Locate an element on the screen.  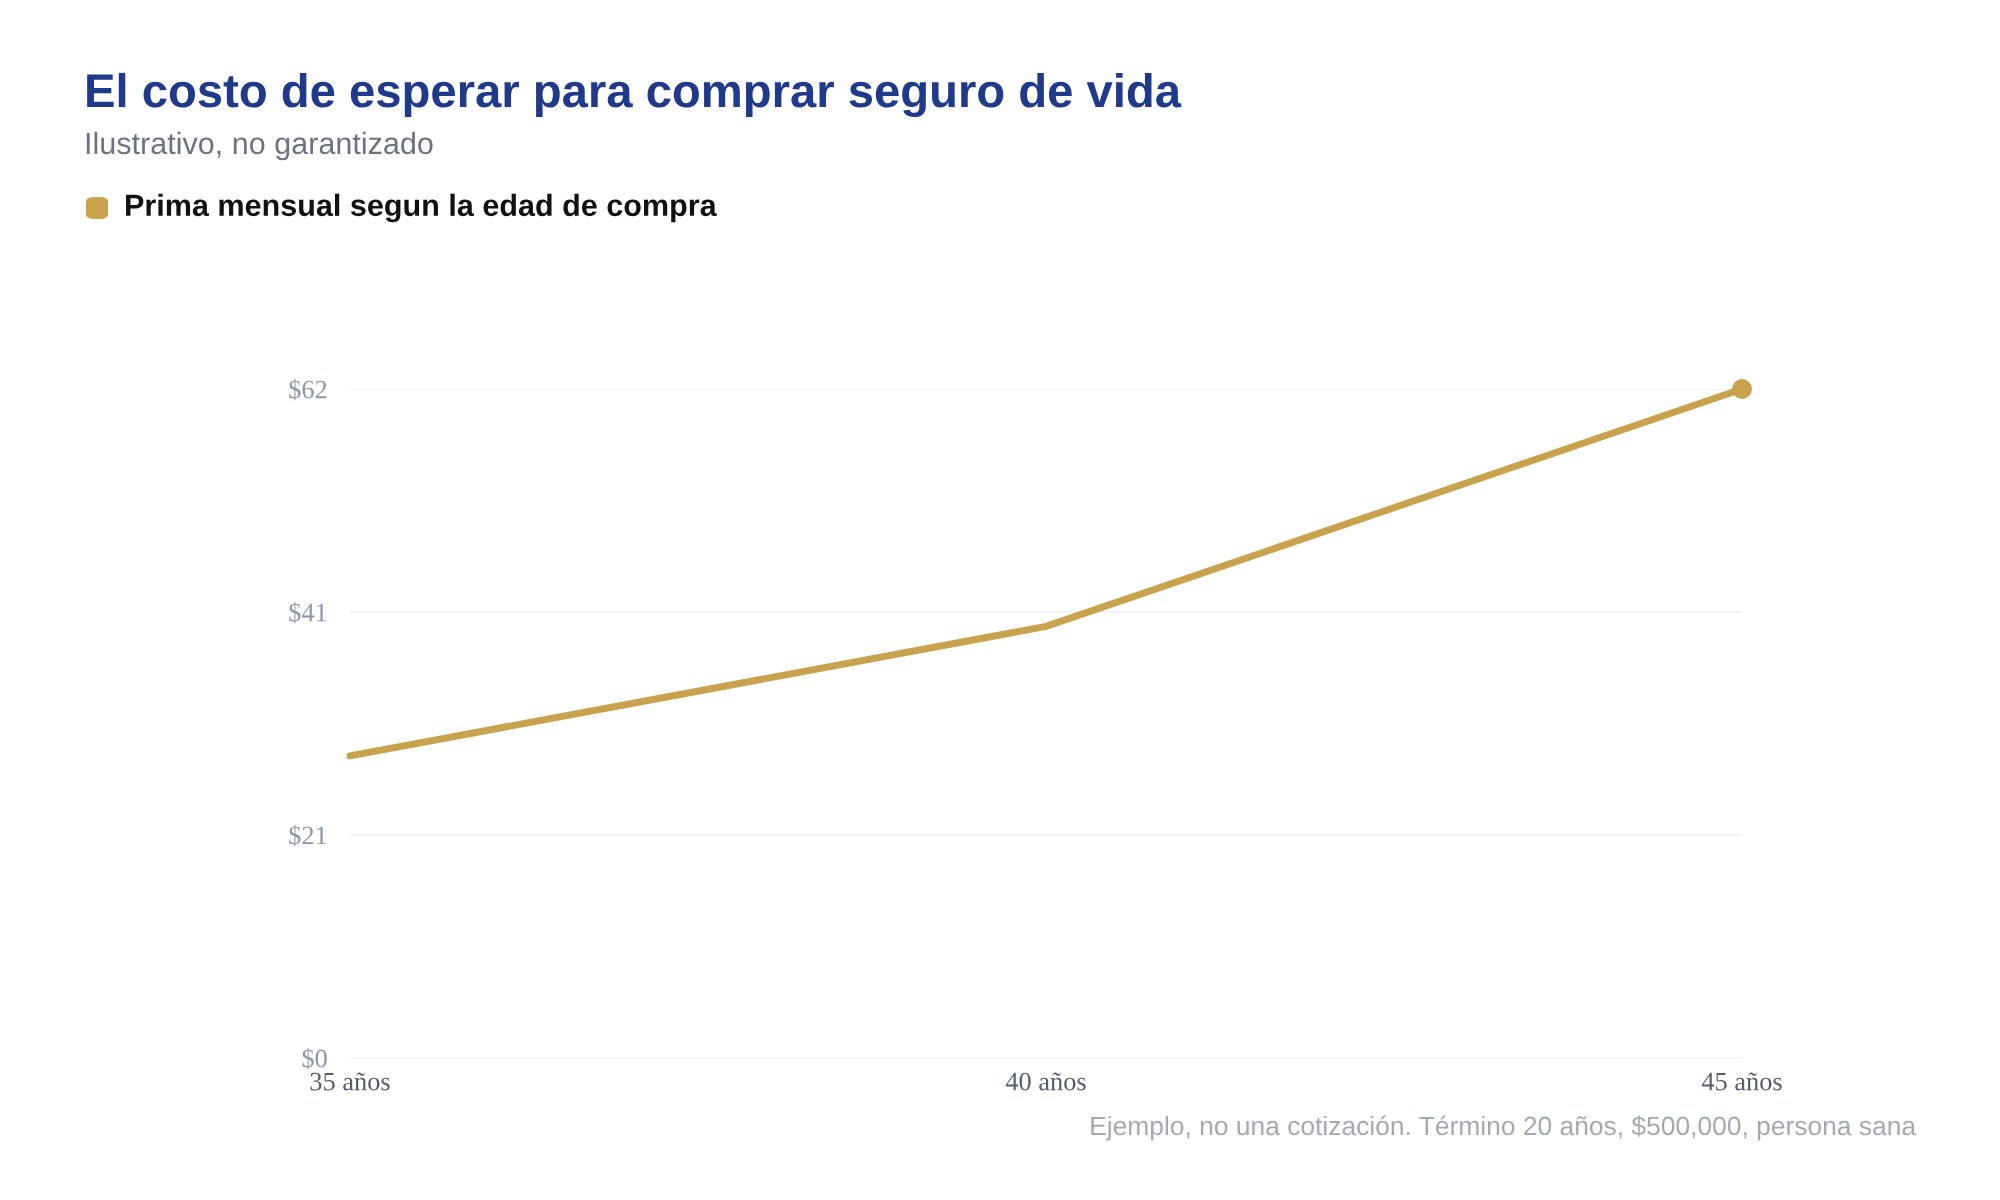
y-tick-label: $41 is located at coordinates (308, 613).